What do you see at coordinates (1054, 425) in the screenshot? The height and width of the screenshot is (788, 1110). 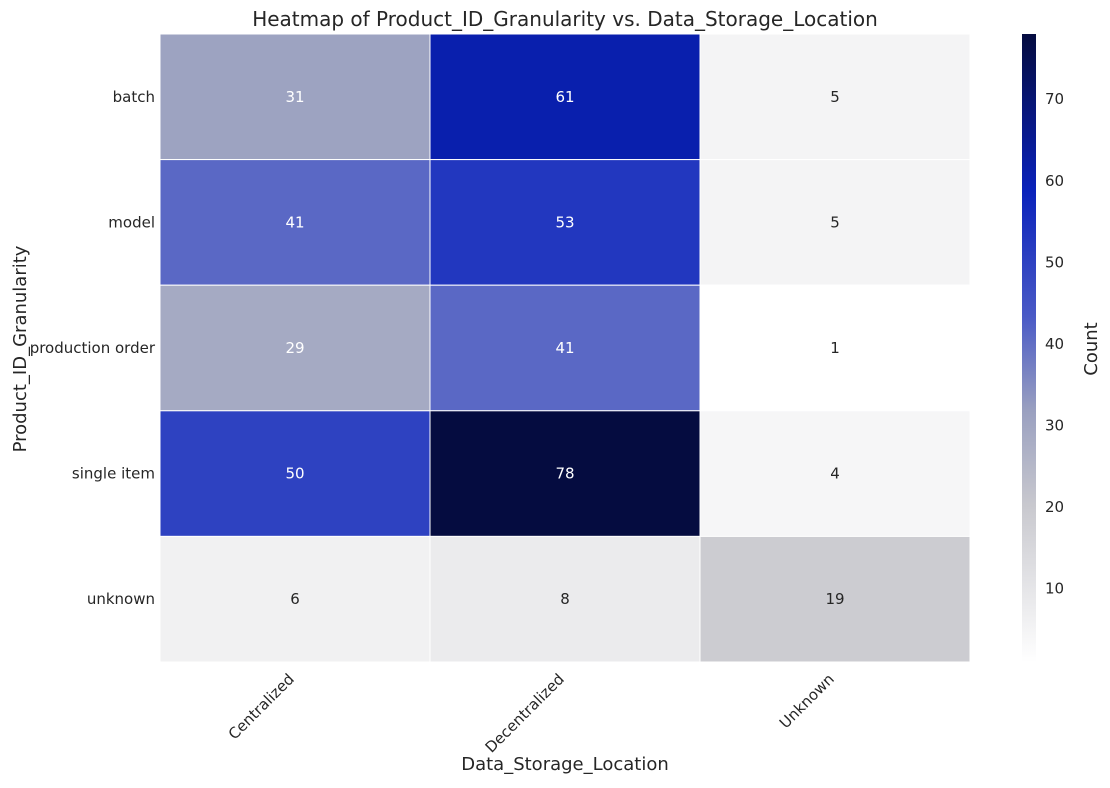 I see `colorbar-tick-label: 30` at bounding box center [1054, 425].